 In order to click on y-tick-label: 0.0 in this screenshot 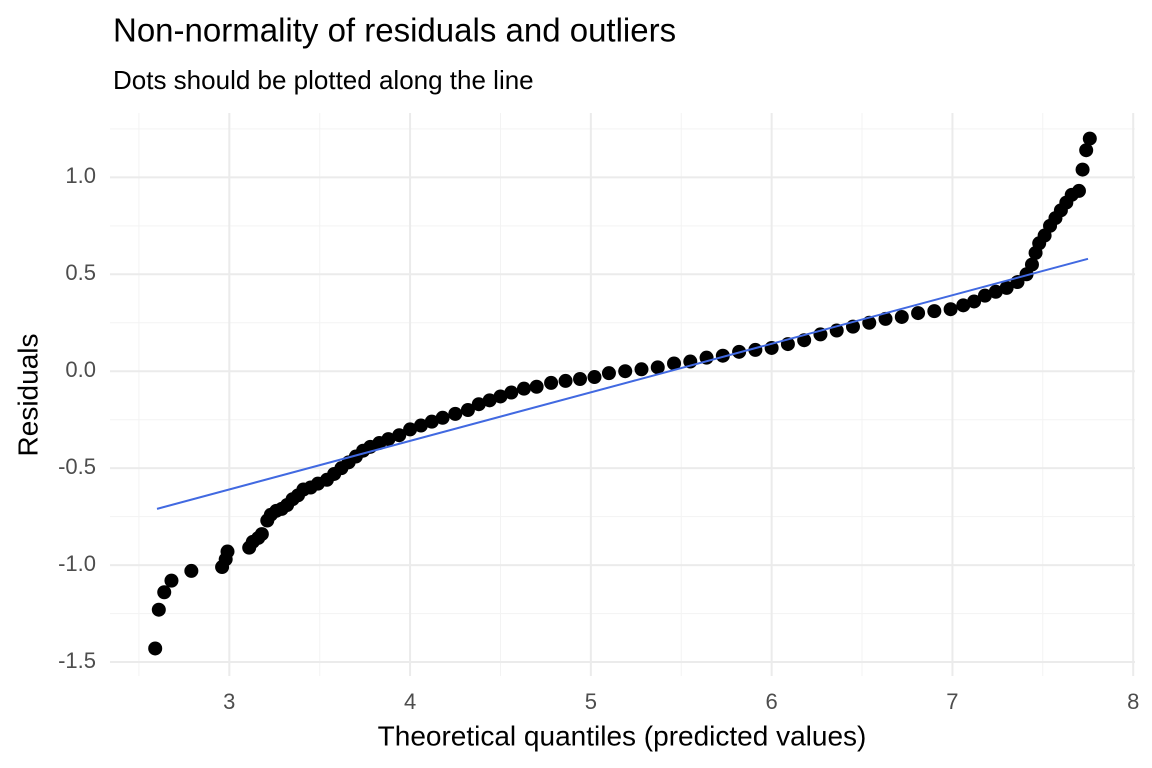, I will do `click(80, 369)`.